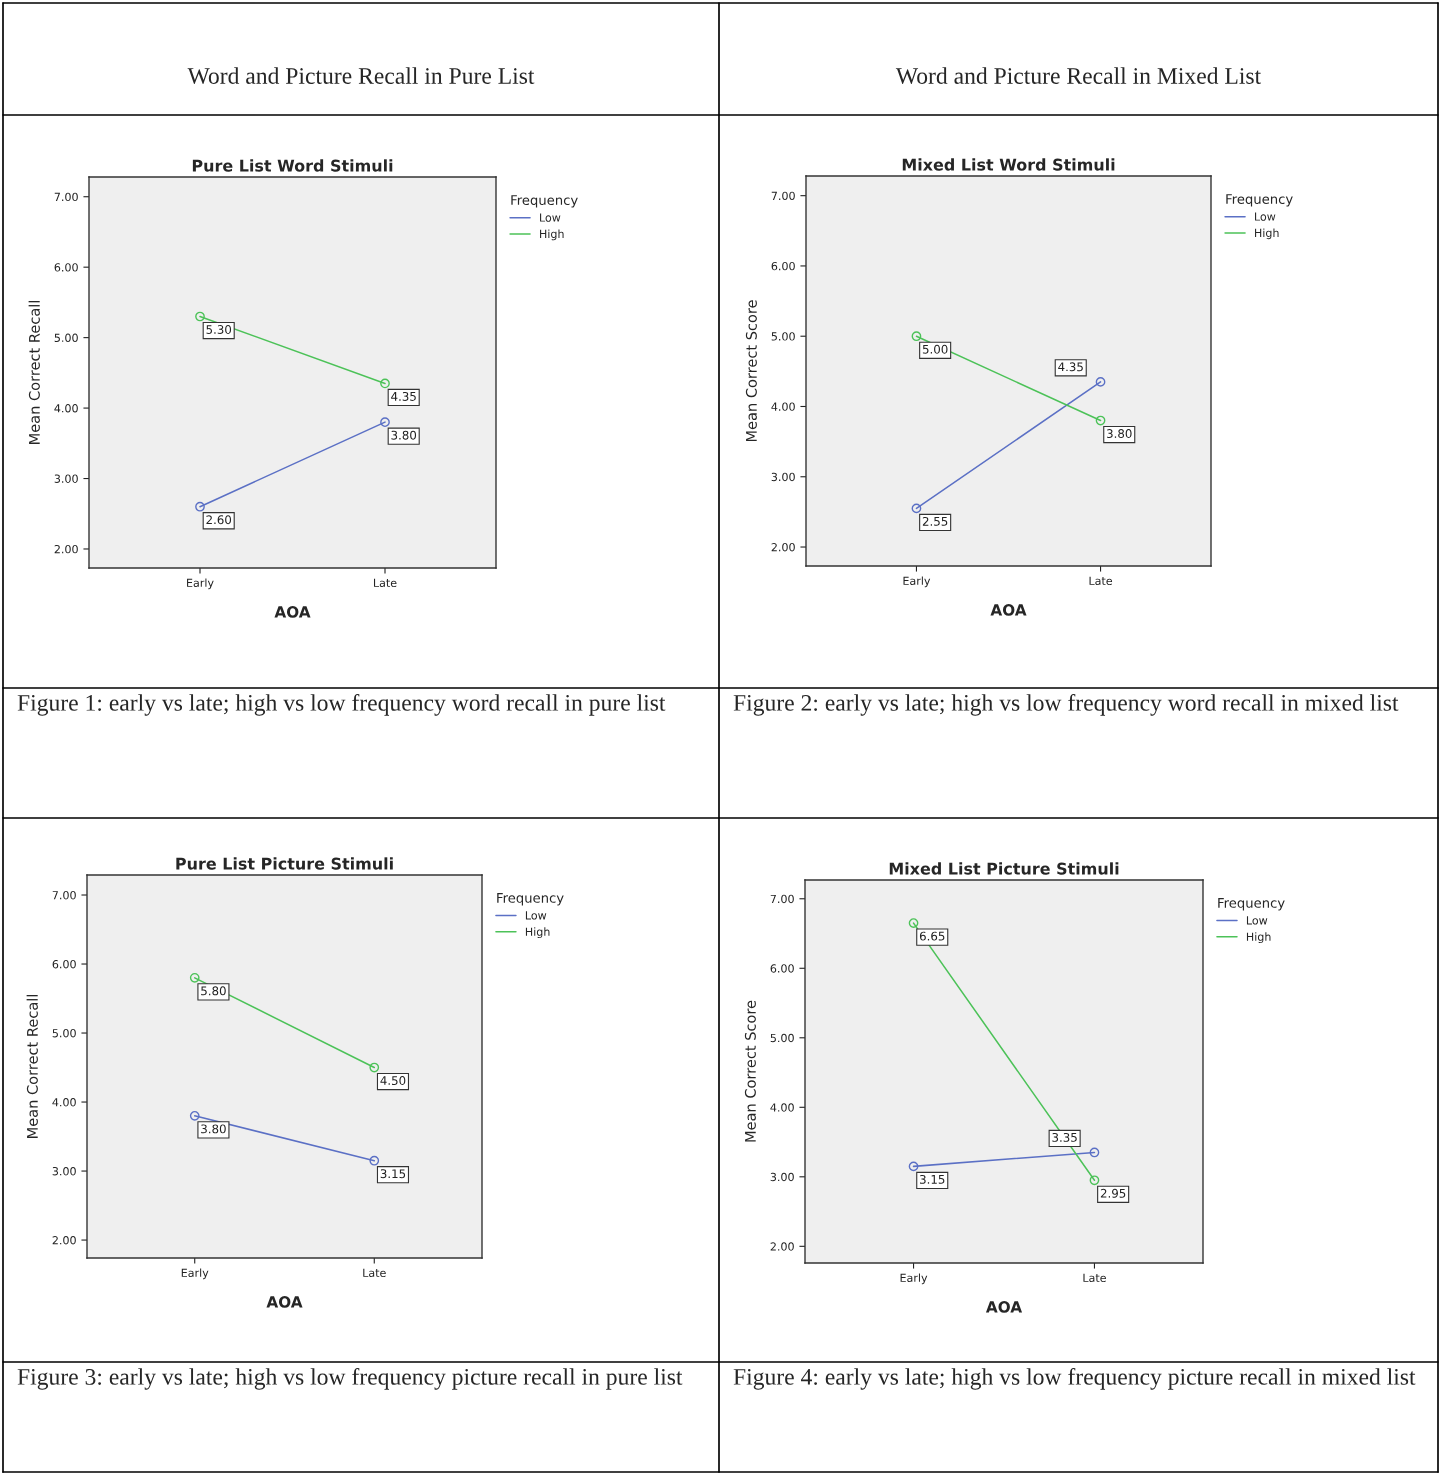  Describe the element at coordinates (1078, 76) in the screenshot. I see `text: Word and Picture Recall in Mixed List` at that location.